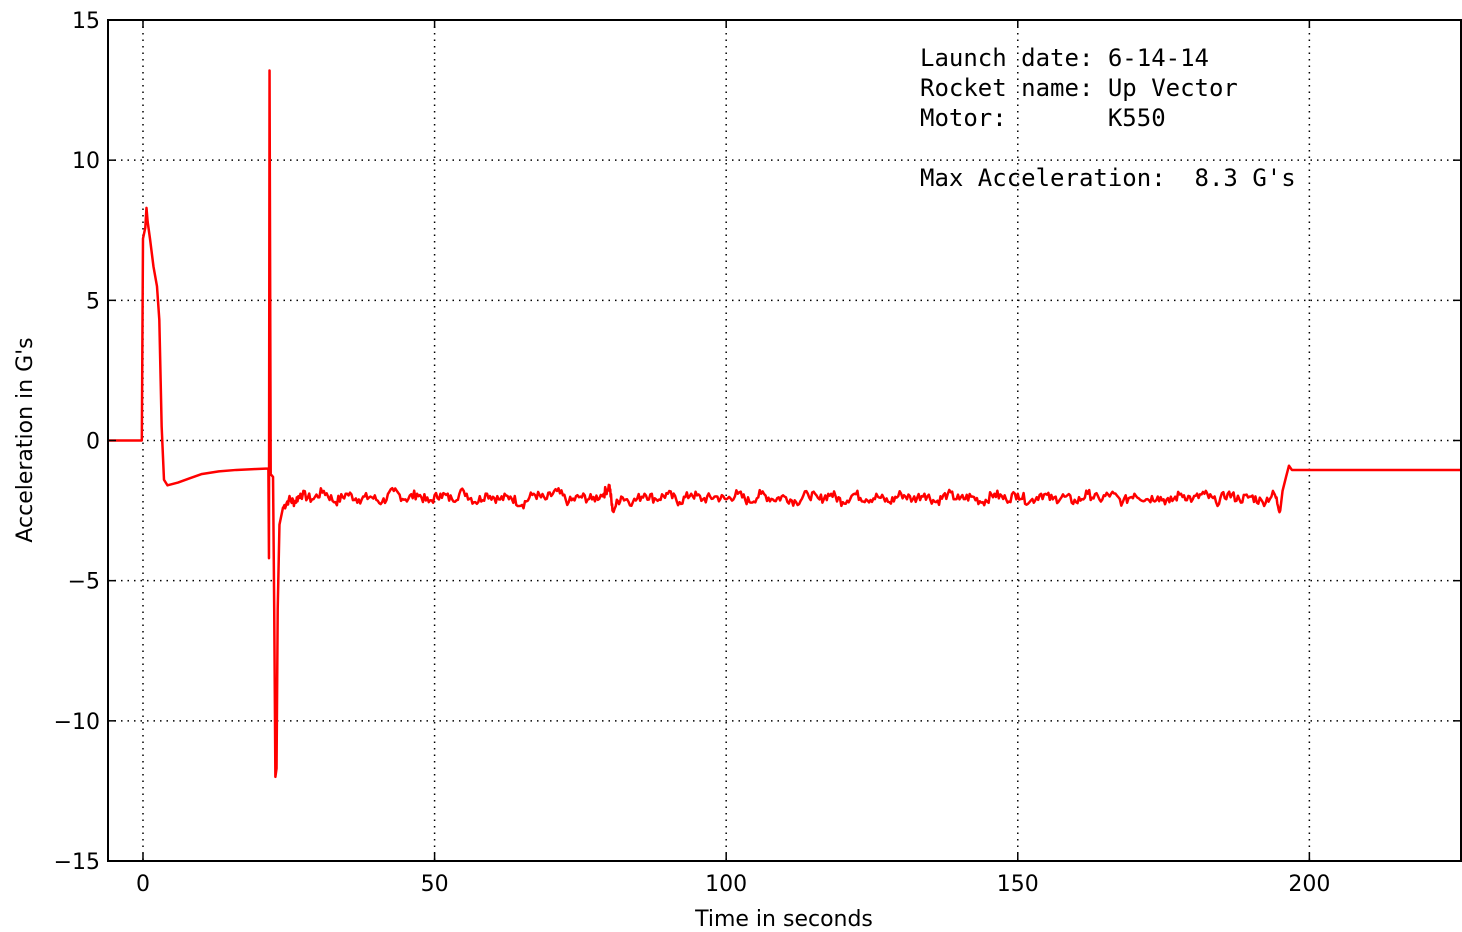 The image size is (1462, 932). Describe the element at coordinates (783, 919) in the screenshot. I see `x-axis-label: Time in seconds` at that location.